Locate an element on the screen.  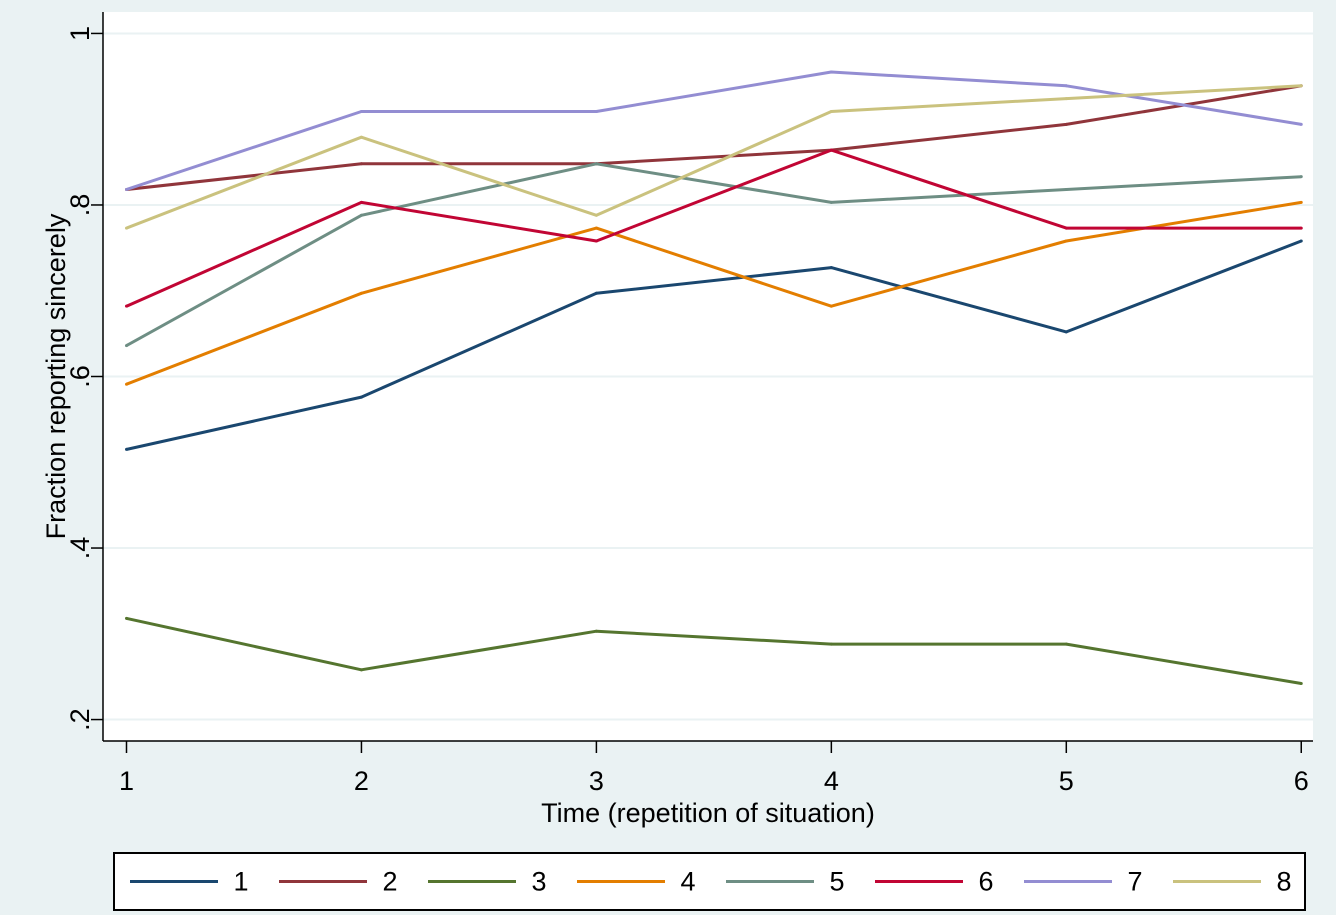
legend: 1 2 3 4 5 6 7 8 is located at coordinates (711, 882).